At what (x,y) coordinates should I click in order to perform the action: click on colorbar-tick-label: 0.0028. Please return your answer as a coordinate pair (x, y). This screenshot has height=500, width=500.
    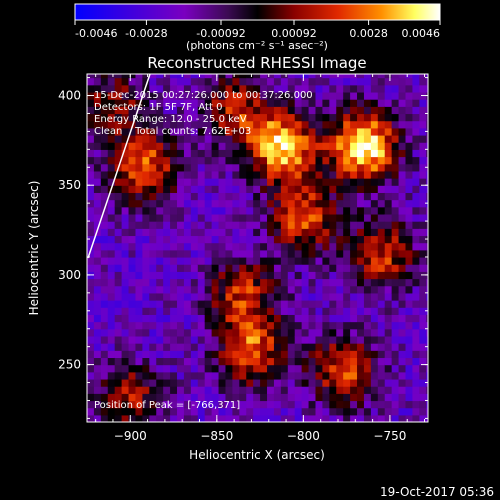
    Looking at the image, I should click on (368, 33).